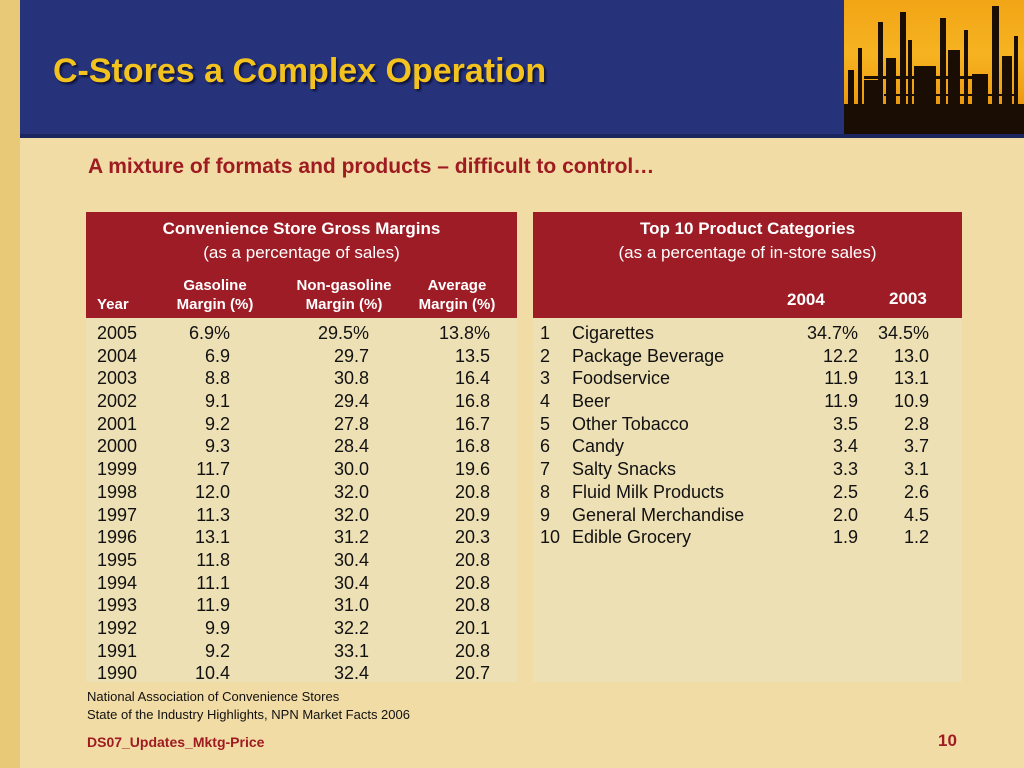 This screenshot has width=1024, height=768. What do you see at coordinates (464, 333) in the screenshot?
I see `average-margin-cell: 13.8%` at bounding box center [464, 333].